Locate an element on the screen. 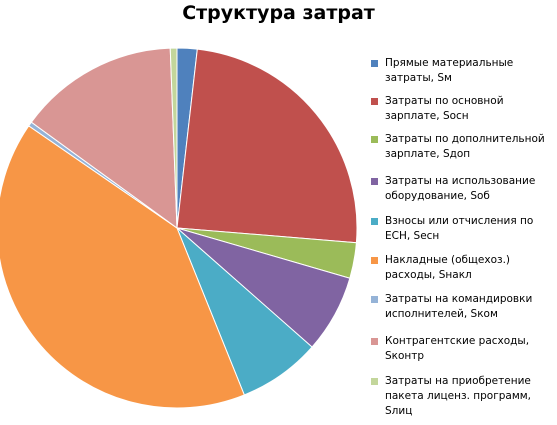 The image size is (557, 425). legend-label: Затраты по дополнительной зарплате, Sдоп is located at coordinates (465, 146).